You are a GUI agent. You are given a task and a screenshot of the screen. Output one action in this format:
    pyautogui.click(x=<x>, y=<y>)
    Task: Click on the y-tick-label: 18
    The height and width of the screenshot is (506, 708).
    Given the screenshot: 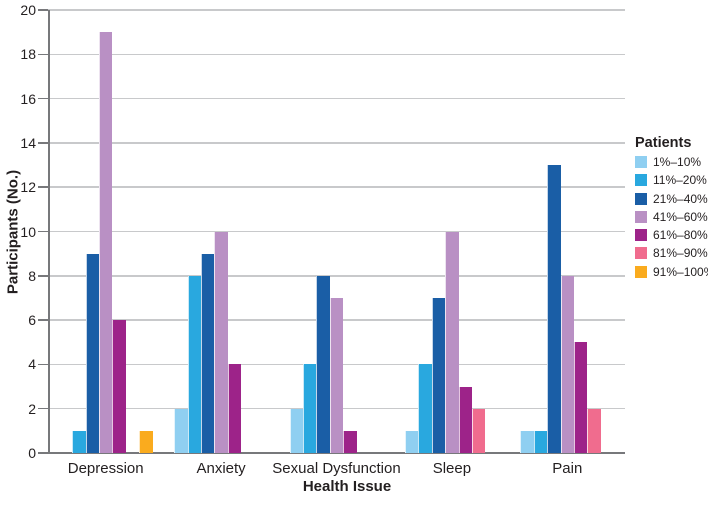 What is the action you would take?
    pyautogui.click(x=28, y=54)
    